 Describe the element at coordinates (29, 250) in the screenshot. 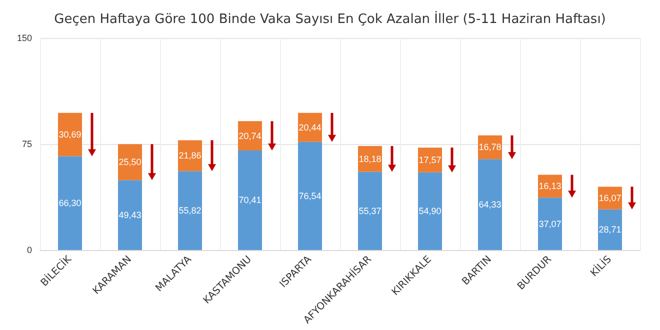

I see `y-tick-label: 0` at that location.